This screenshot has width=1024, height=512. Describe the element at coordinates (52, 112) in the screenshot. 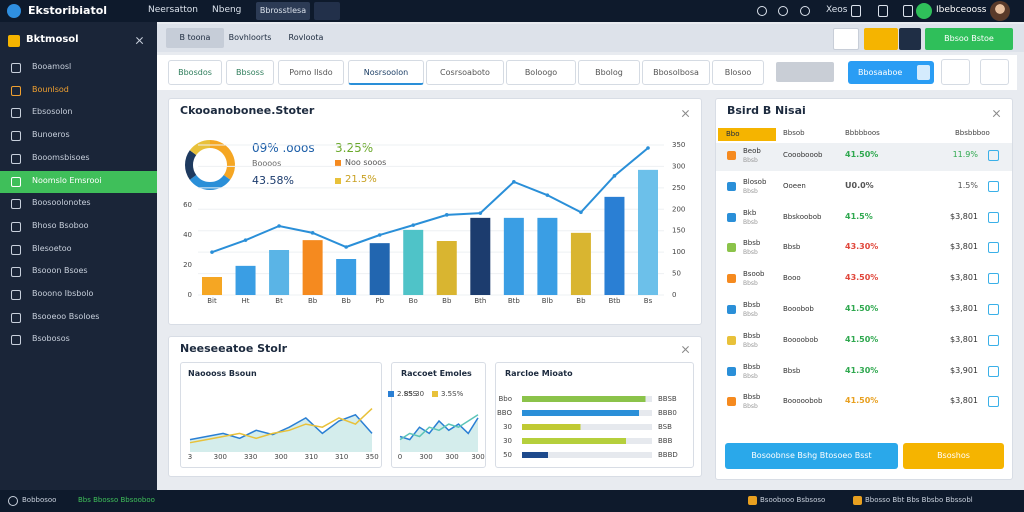

I see `sidebar-item: Ebsosolon` at that location.